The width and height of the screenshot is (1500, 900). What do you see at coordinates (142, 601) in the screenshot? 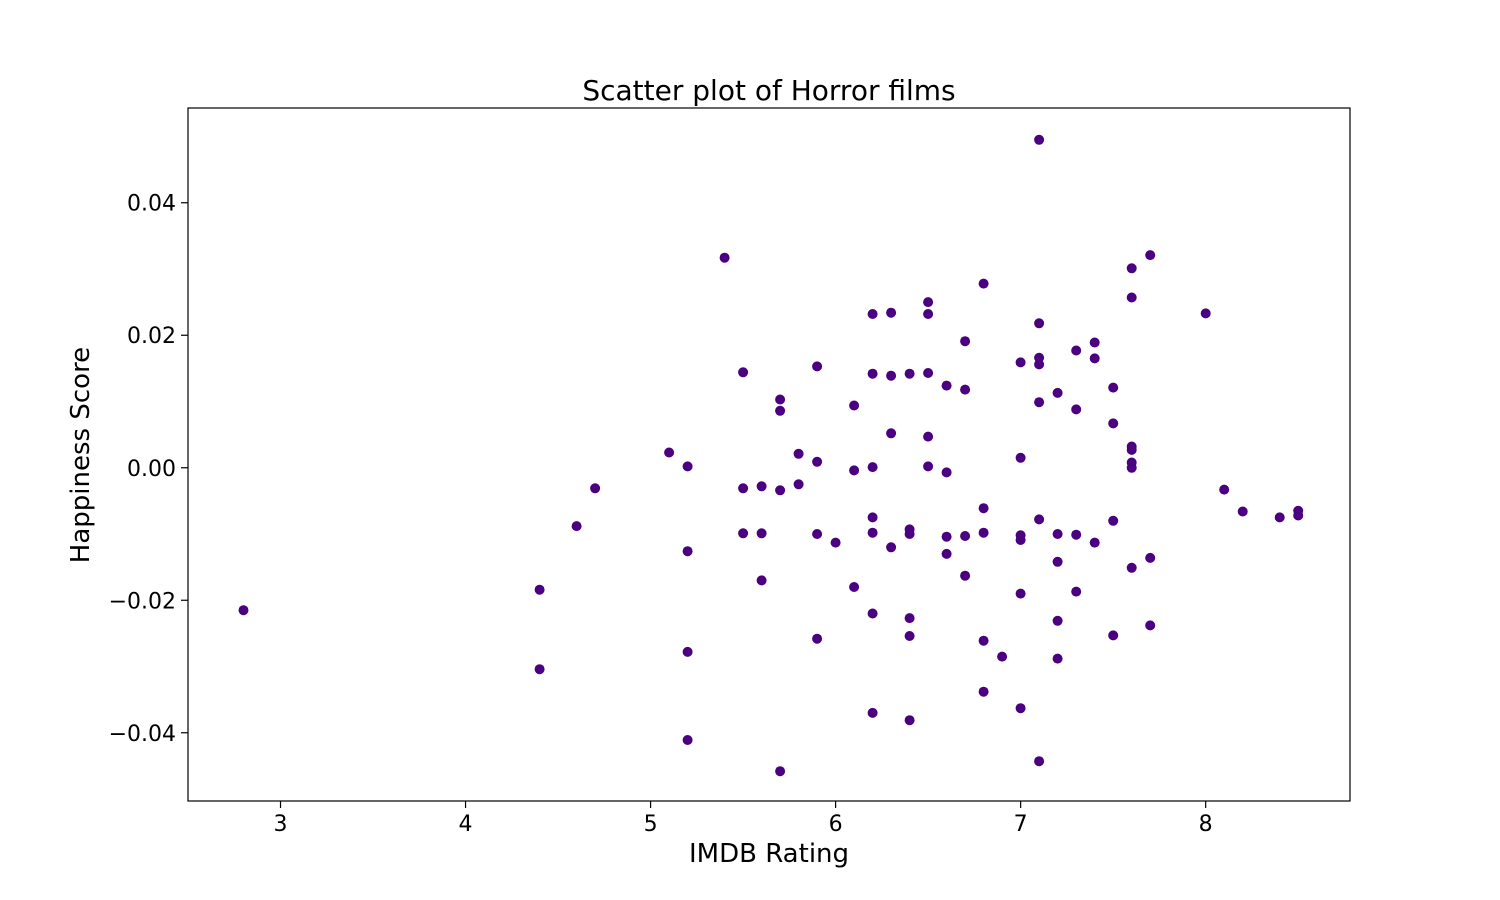
I see `y-tick-label: −0.02` at bounding box center [142, 601].